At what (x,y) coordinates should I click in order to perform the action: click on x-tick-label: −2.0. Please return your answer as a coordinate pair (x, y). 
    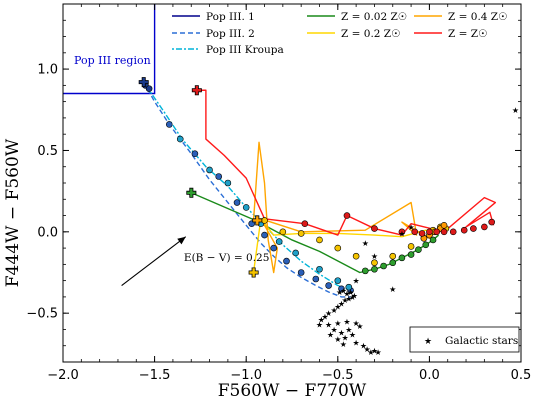
    Looking at the image, I should click on (63, 375).